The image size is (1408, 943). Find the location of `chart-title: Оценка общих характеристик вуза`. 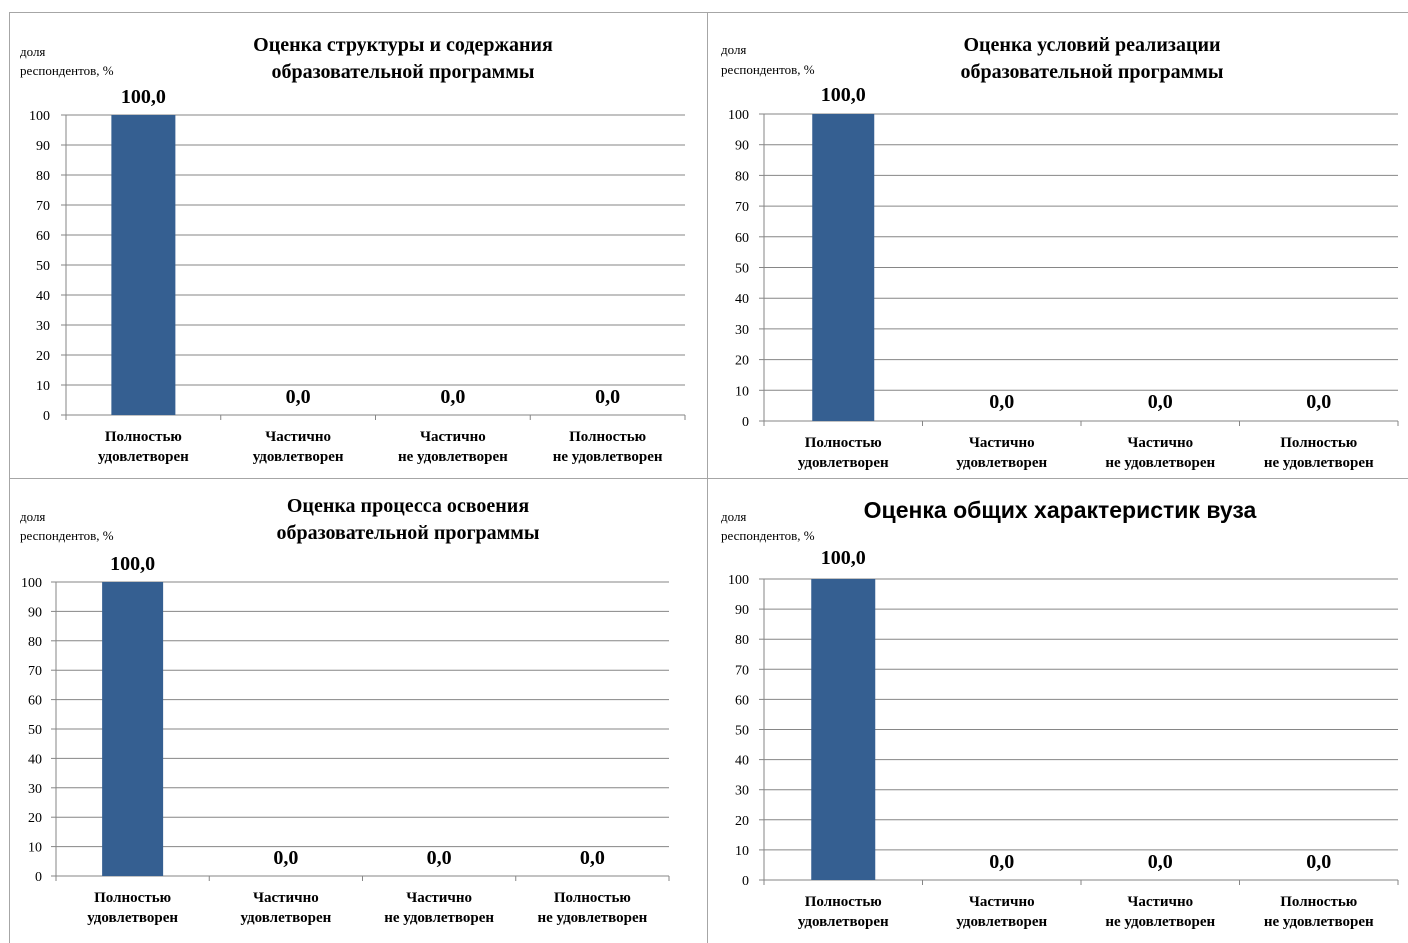

chart-title: Оценка общих характеристик вуза is located at coordinates (1060, 510).